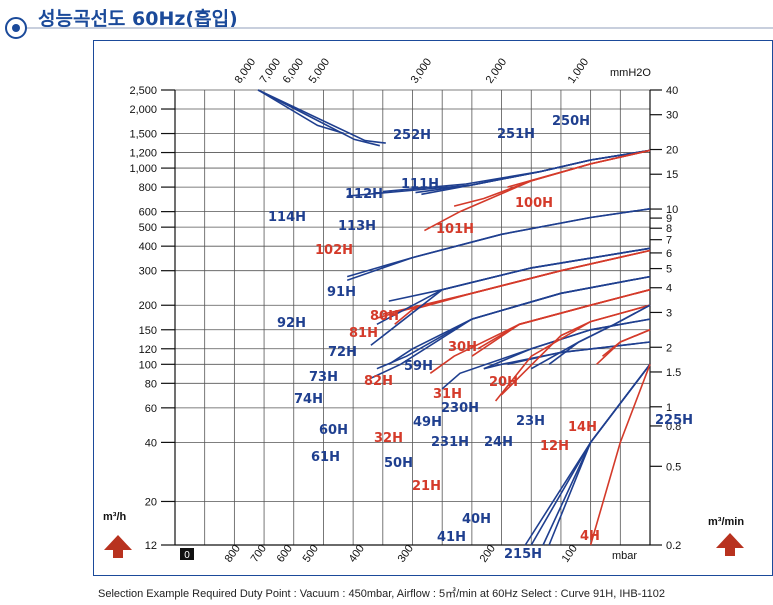 This screenshot has width=773, height=605. What do you see at coordinates (497, 70) in the screenshot?
I see `top-tick-label: 2,000` at bounding box center [497, 70].